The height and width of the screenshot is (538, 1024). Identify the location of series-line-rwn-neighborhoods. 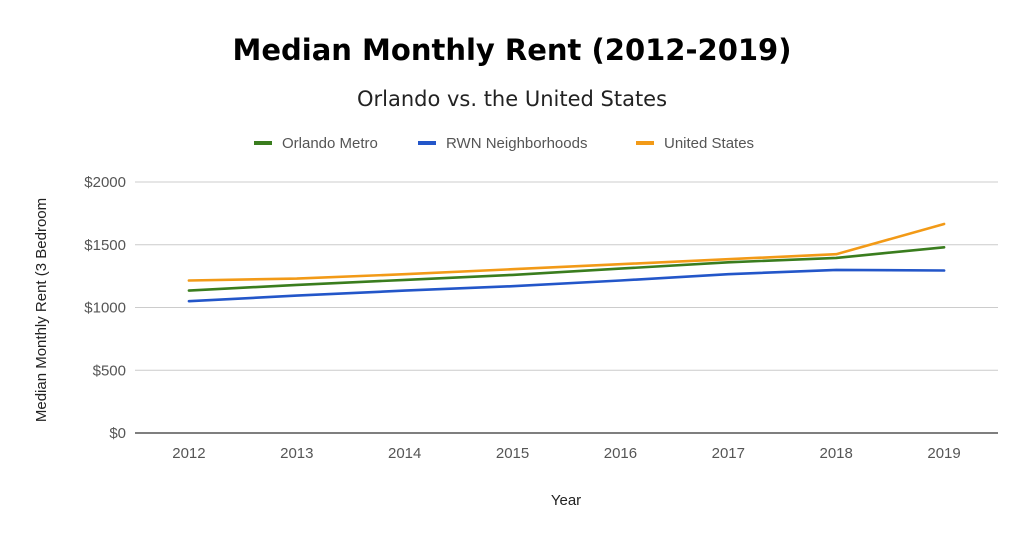
(566, 285).